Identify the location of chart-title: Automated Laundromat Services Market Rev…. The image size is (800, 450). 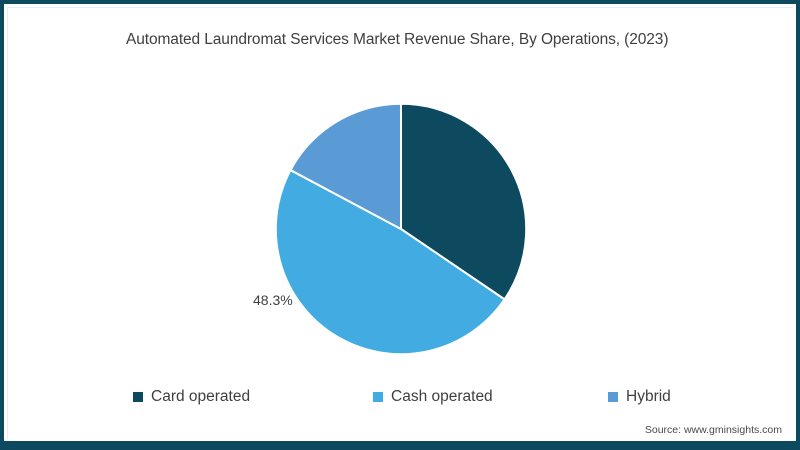
(397, 39).